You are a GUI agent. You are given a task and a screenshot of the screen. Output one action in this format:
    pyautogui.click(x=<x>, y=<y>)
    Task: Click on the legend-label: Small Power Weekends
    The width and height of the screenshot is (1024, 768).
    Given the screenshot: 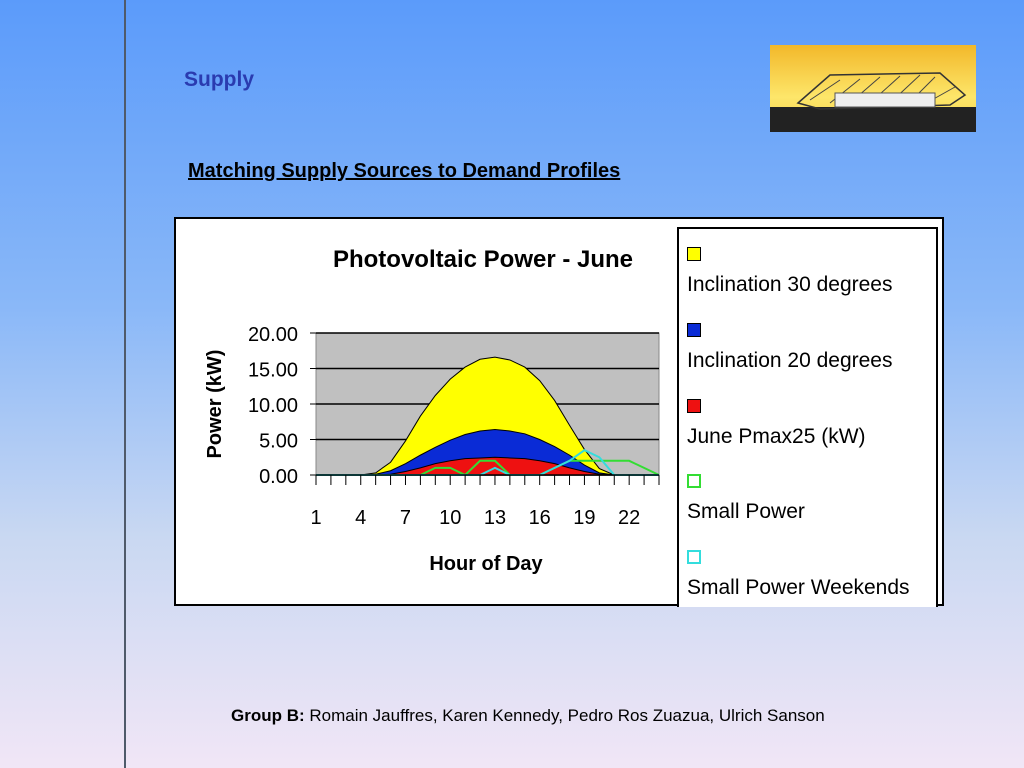 What is the action you would take?
    pyautogui.click(x=798, y=587)
    